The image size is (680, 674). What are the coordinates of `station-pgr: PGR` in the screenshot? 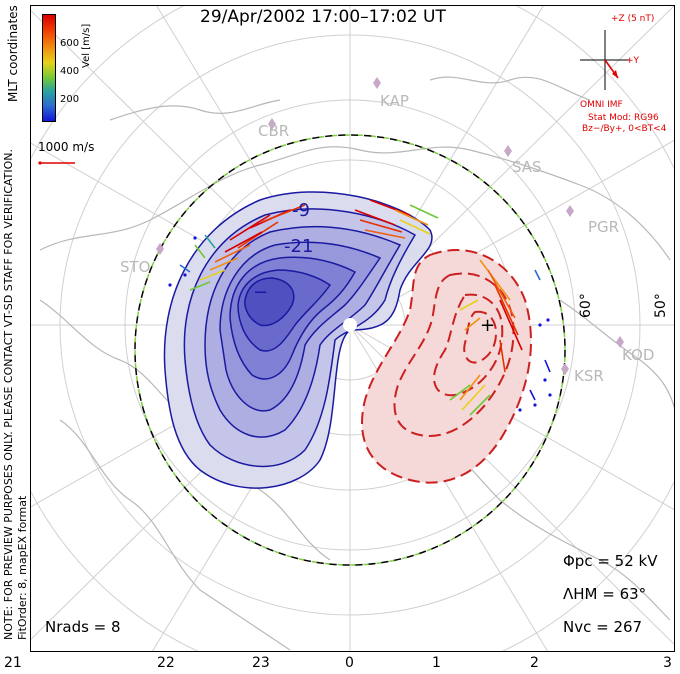 It's located at (604, 227).